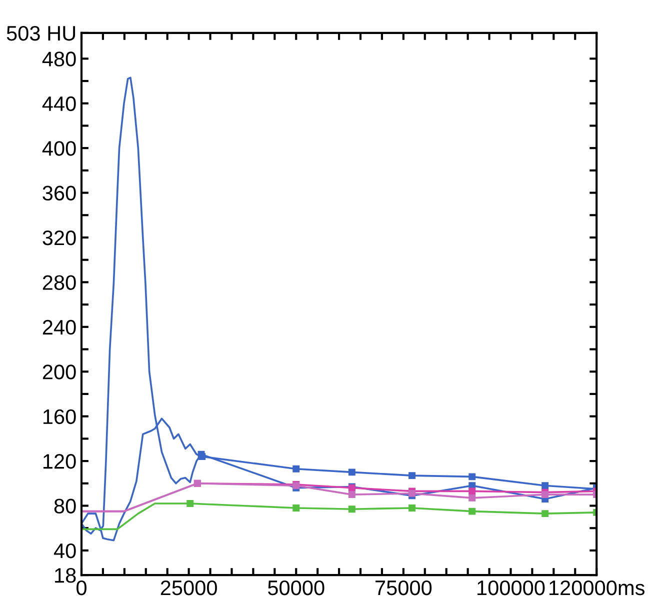  Describe the element at coordinates (59, 461) in the screenshot. I see `y-tick-label: 120` at that location.